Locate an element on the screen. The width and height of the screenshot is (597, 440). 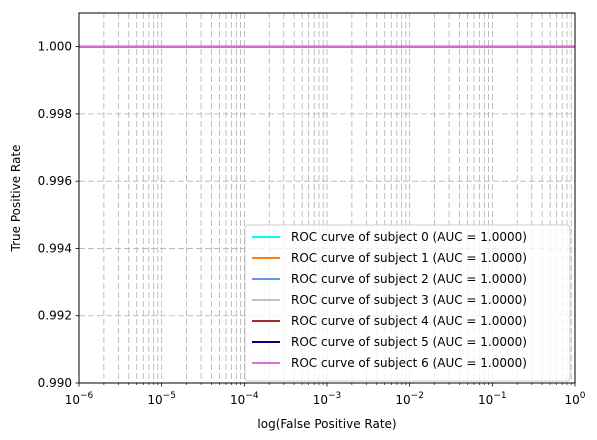
legend-label: ROC curve of subject 6 (AUC = 1.0000) is located at coordinates (409, 363).